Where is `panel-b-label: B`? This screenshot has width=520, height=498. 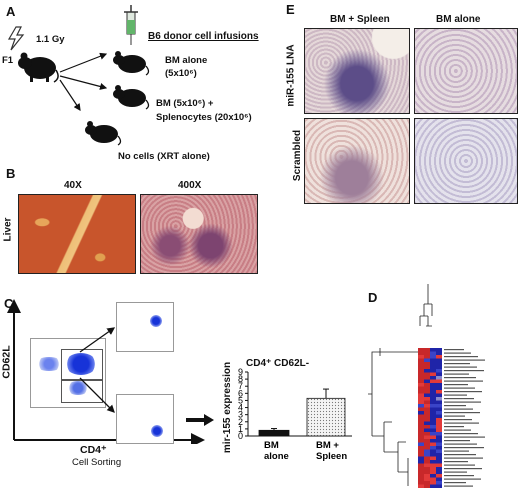
panel-b-label: B is located at coordinates (11, 173).